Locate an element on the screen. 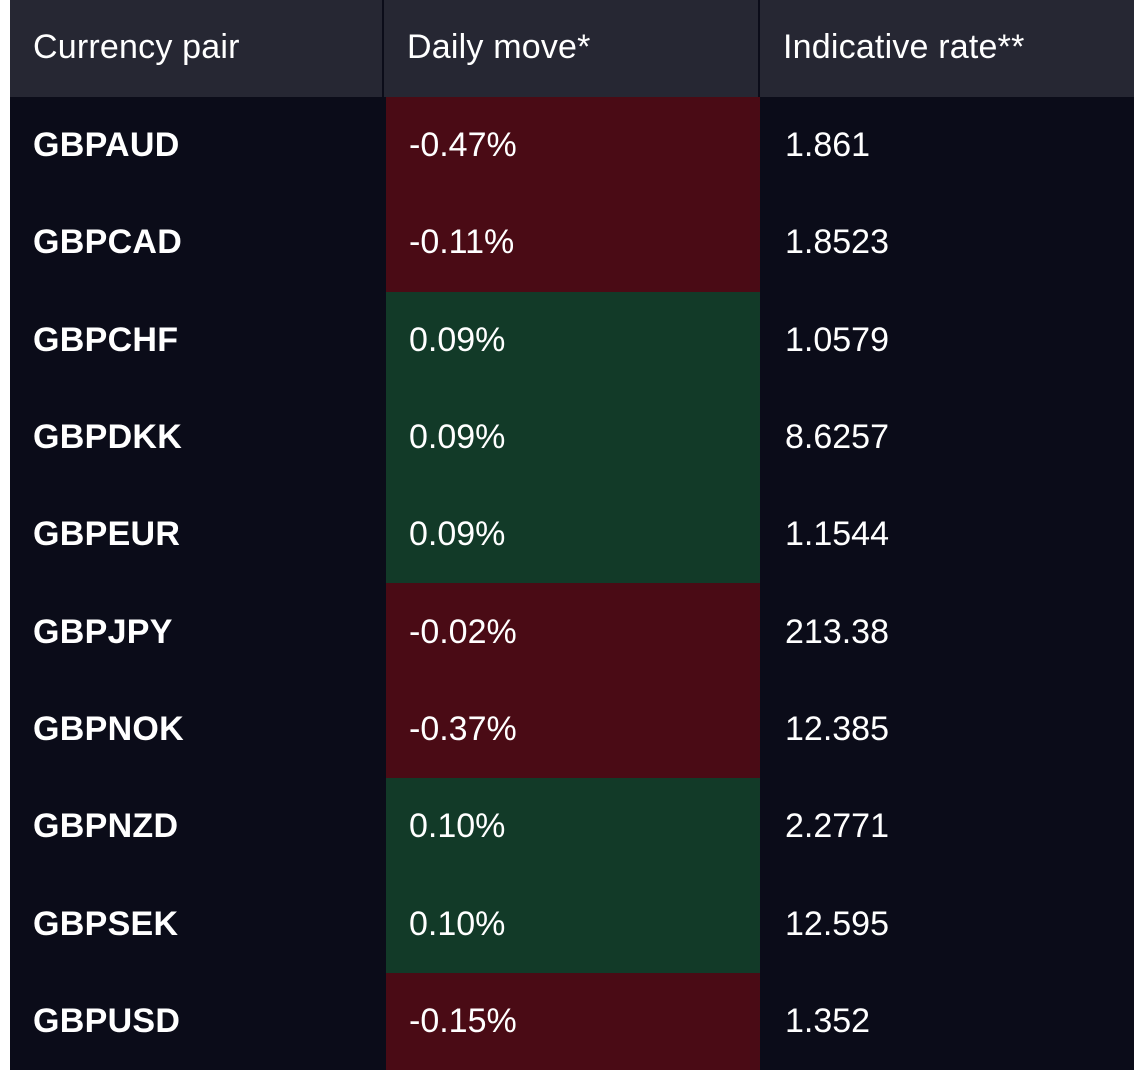  indicative-rate-cell: 12.595 is located at coordinates (837, 923).